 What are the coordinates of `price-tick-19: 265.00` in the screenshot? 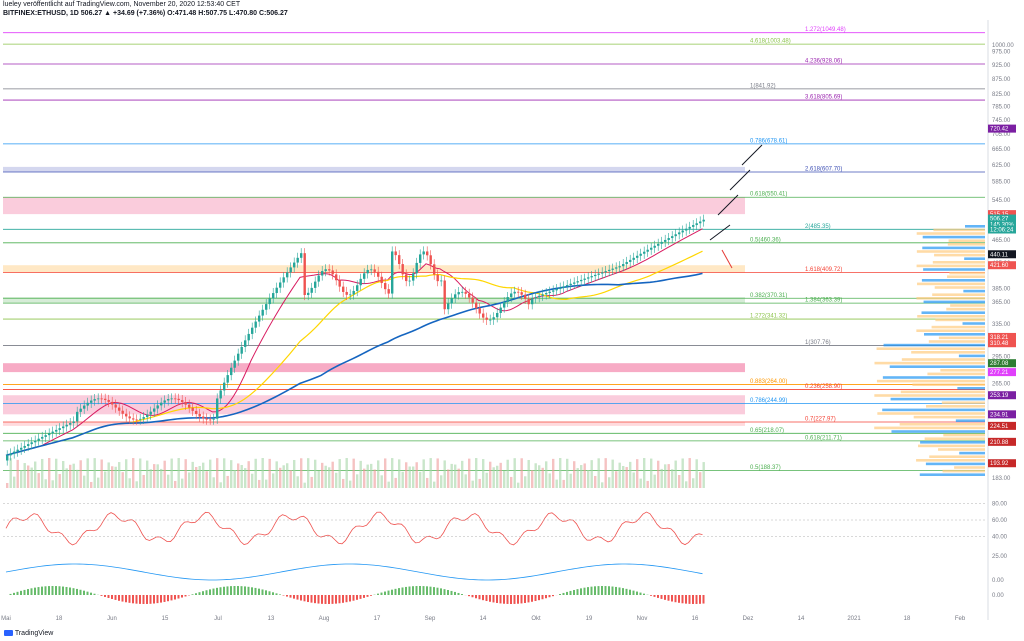 It's located at (1001, 385).